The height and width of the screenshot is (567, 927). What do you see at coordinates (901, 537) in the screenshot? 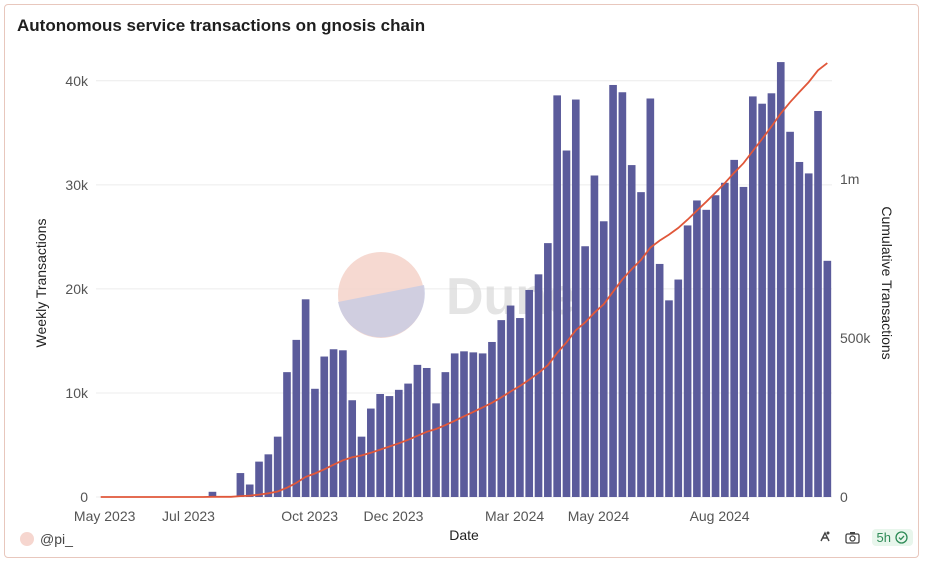
I see `check-circle-icon` at bounding box center [901, 537].